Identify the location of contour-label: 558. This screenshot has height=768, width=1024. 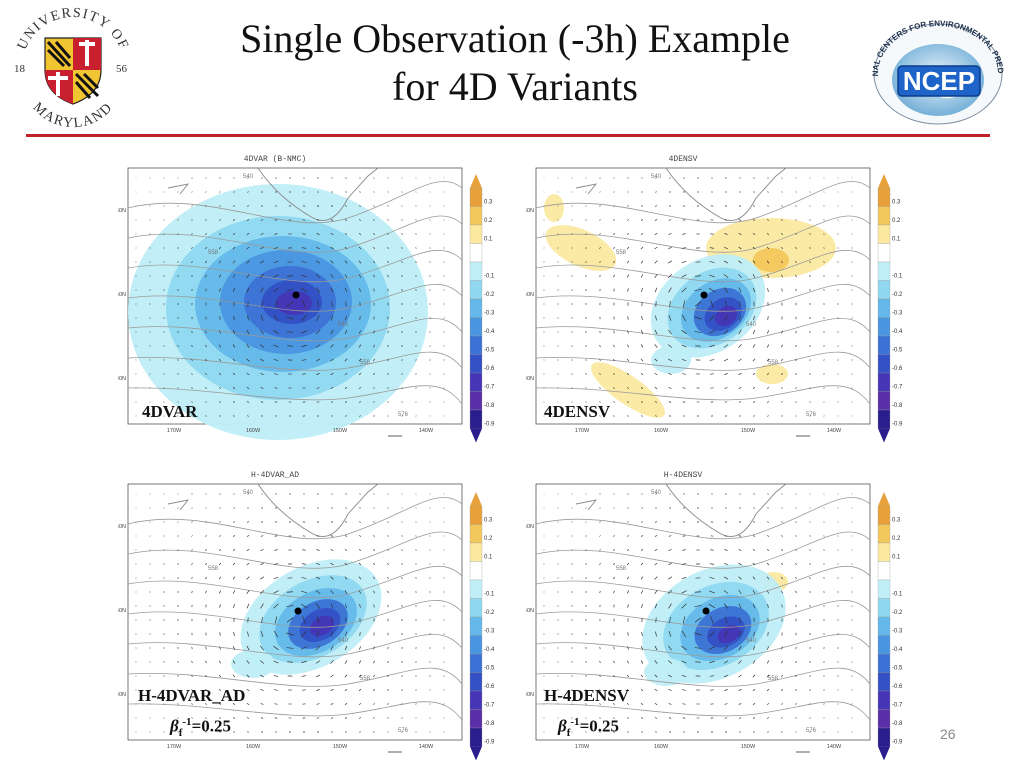
(621, 253).